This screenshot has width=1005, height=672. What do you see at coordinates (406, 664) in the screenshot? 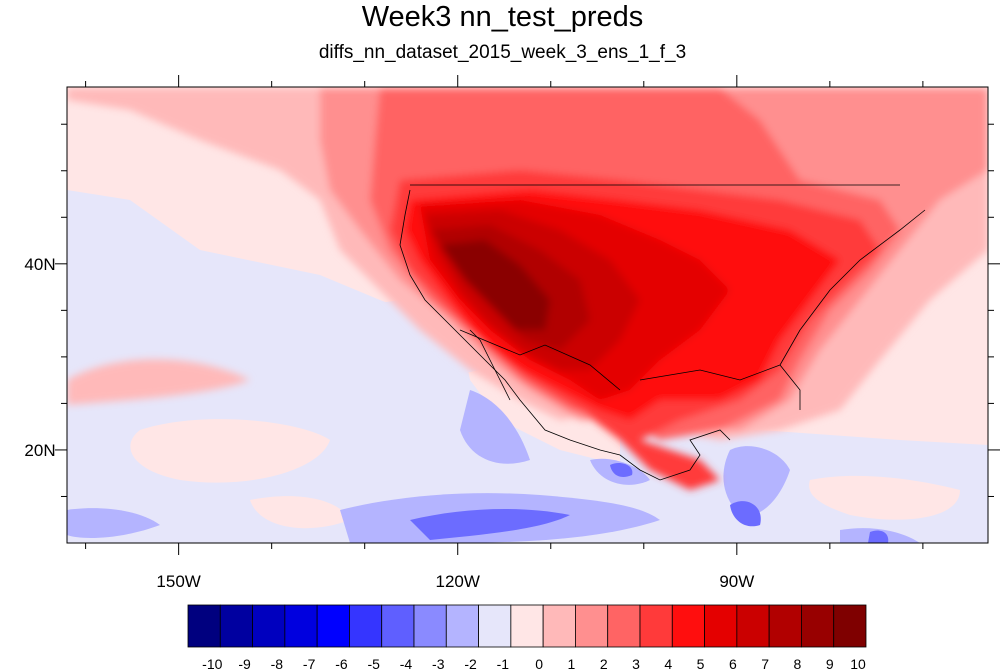
I see `colorbar-label: -4` at bounding box center [406, 664].